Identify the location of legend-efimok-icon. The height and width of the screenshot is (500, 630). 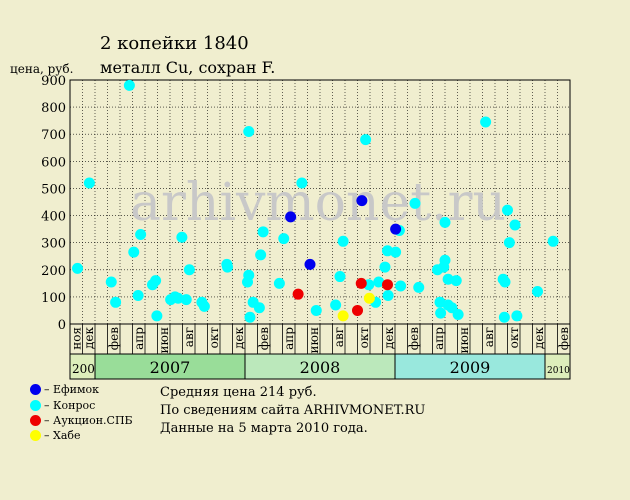
(35, 389).